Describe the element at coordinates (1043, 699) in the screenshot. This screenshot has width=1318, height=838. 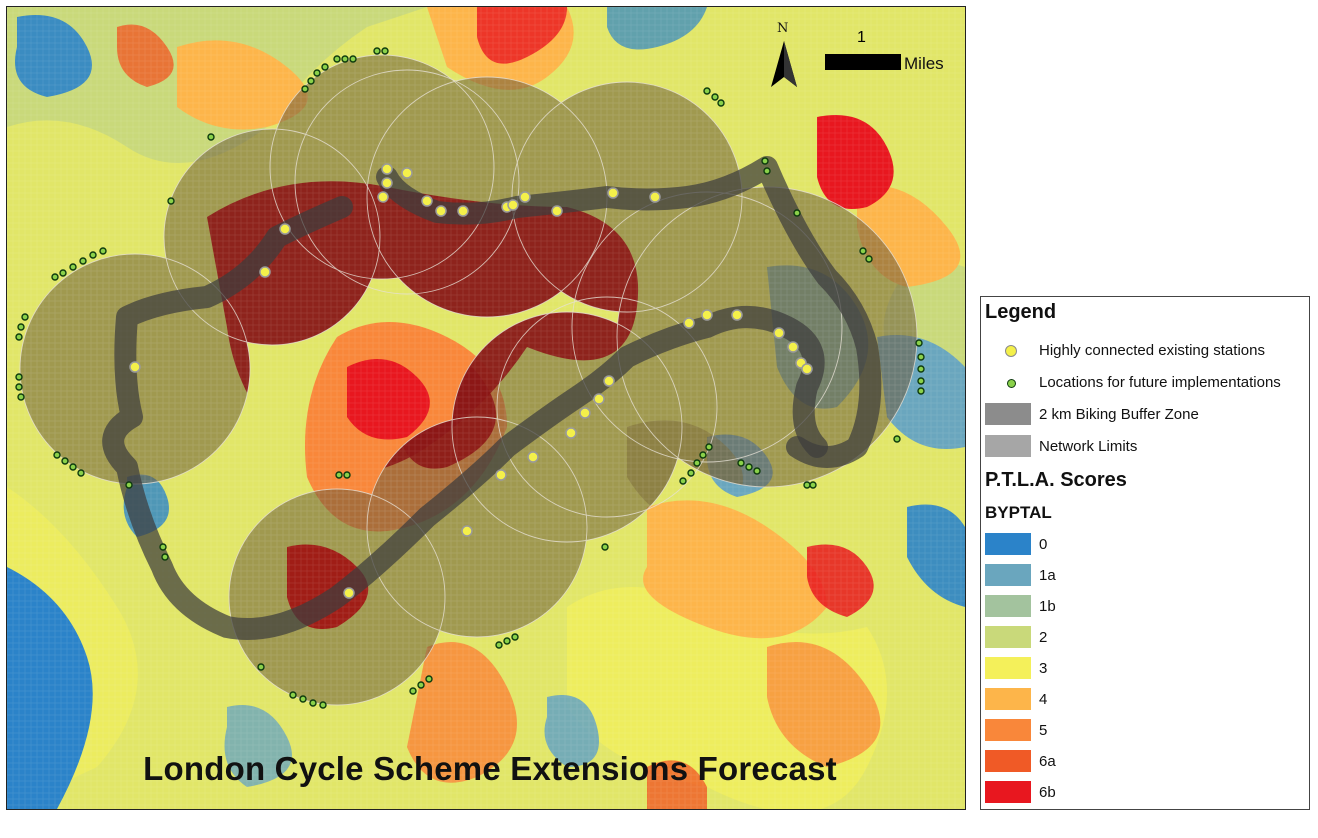
I see `class-label: 4` at that location.